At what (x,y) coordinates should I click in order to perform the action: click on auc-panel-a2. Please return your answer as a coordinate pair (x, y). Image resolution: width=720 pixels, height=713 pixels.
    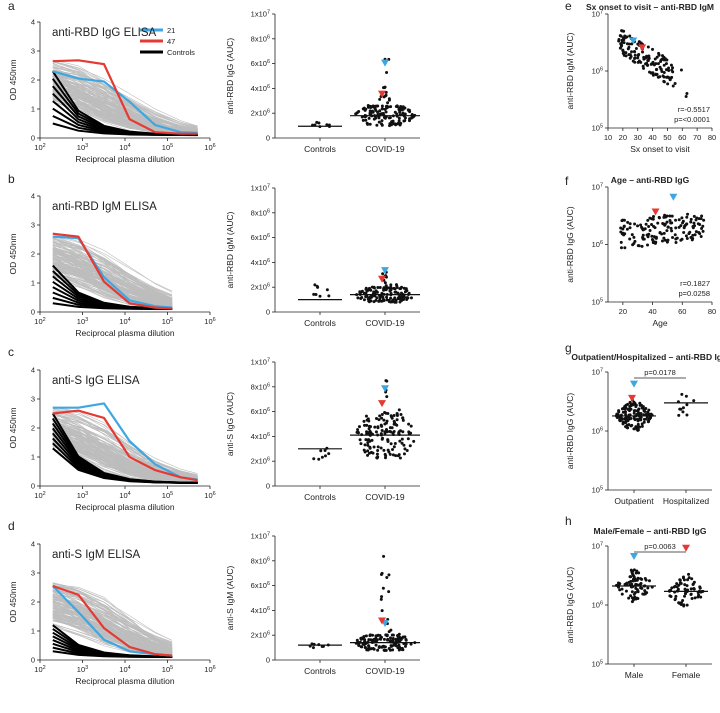
    Looking at the image, I should click on (346, 77).